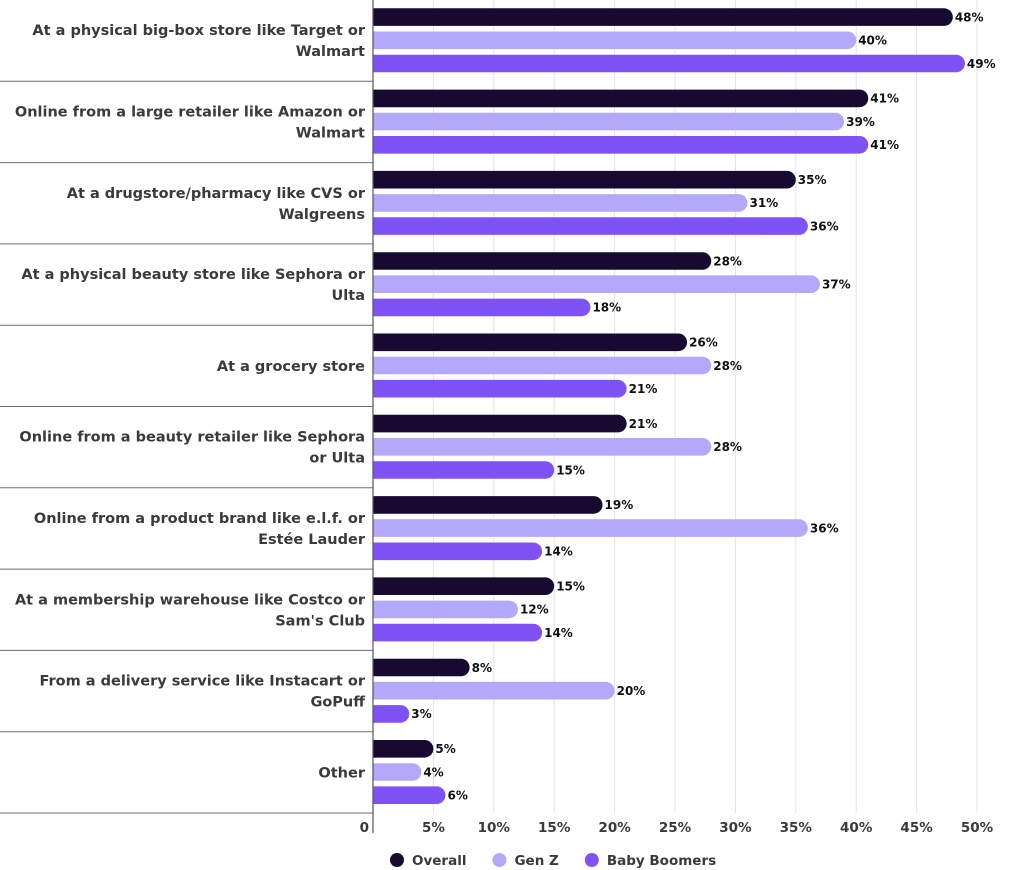  I want to click on x-tick-label: 45%, so click(916, 828).